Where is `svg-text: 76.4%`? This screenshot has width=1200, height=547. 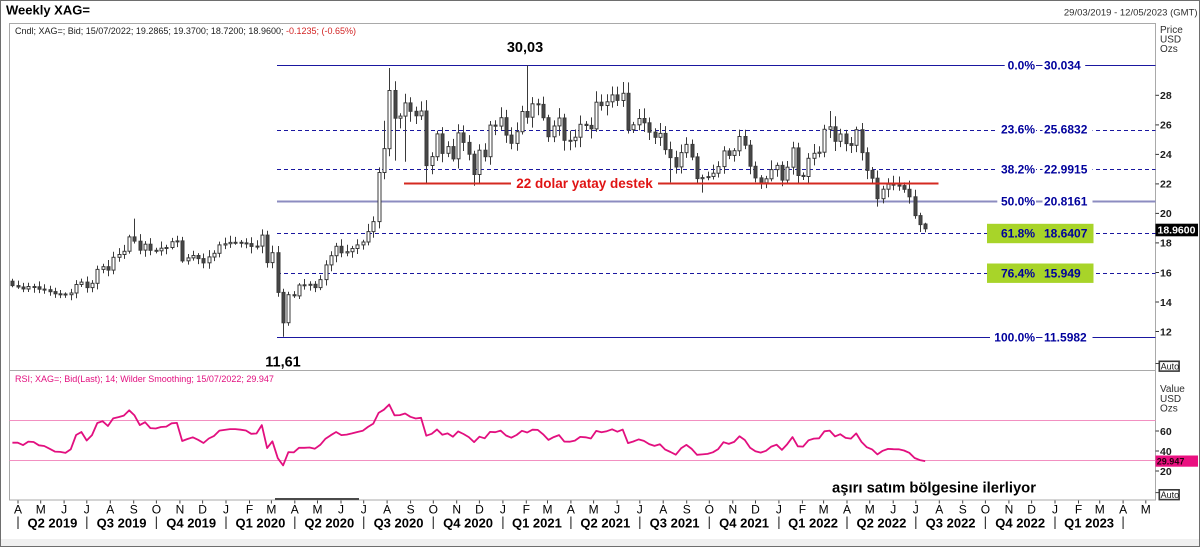
svg-text: 76.4% is located at coordinates (1018, 273).